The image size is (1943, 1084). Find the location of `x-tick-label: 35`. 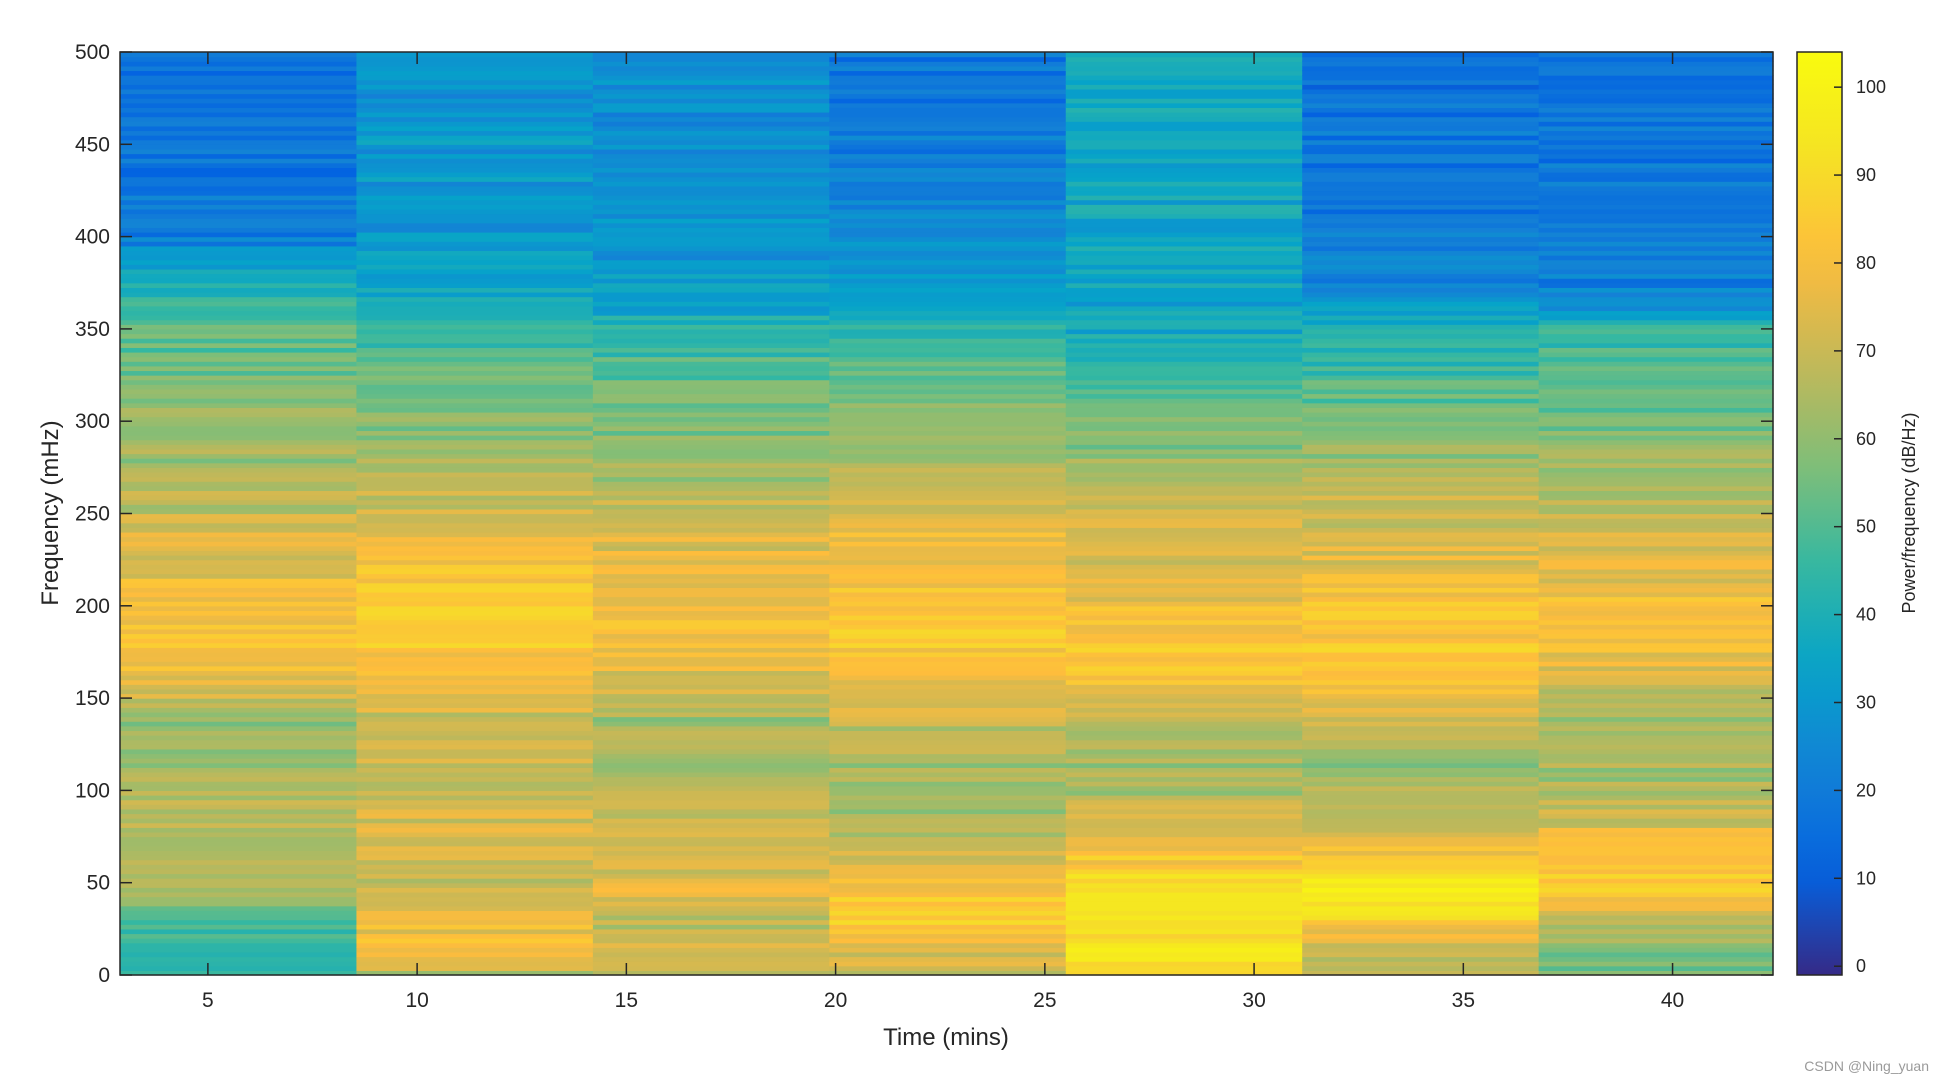

x-tick-label: 35 is located at coordinates (1463, 1000).